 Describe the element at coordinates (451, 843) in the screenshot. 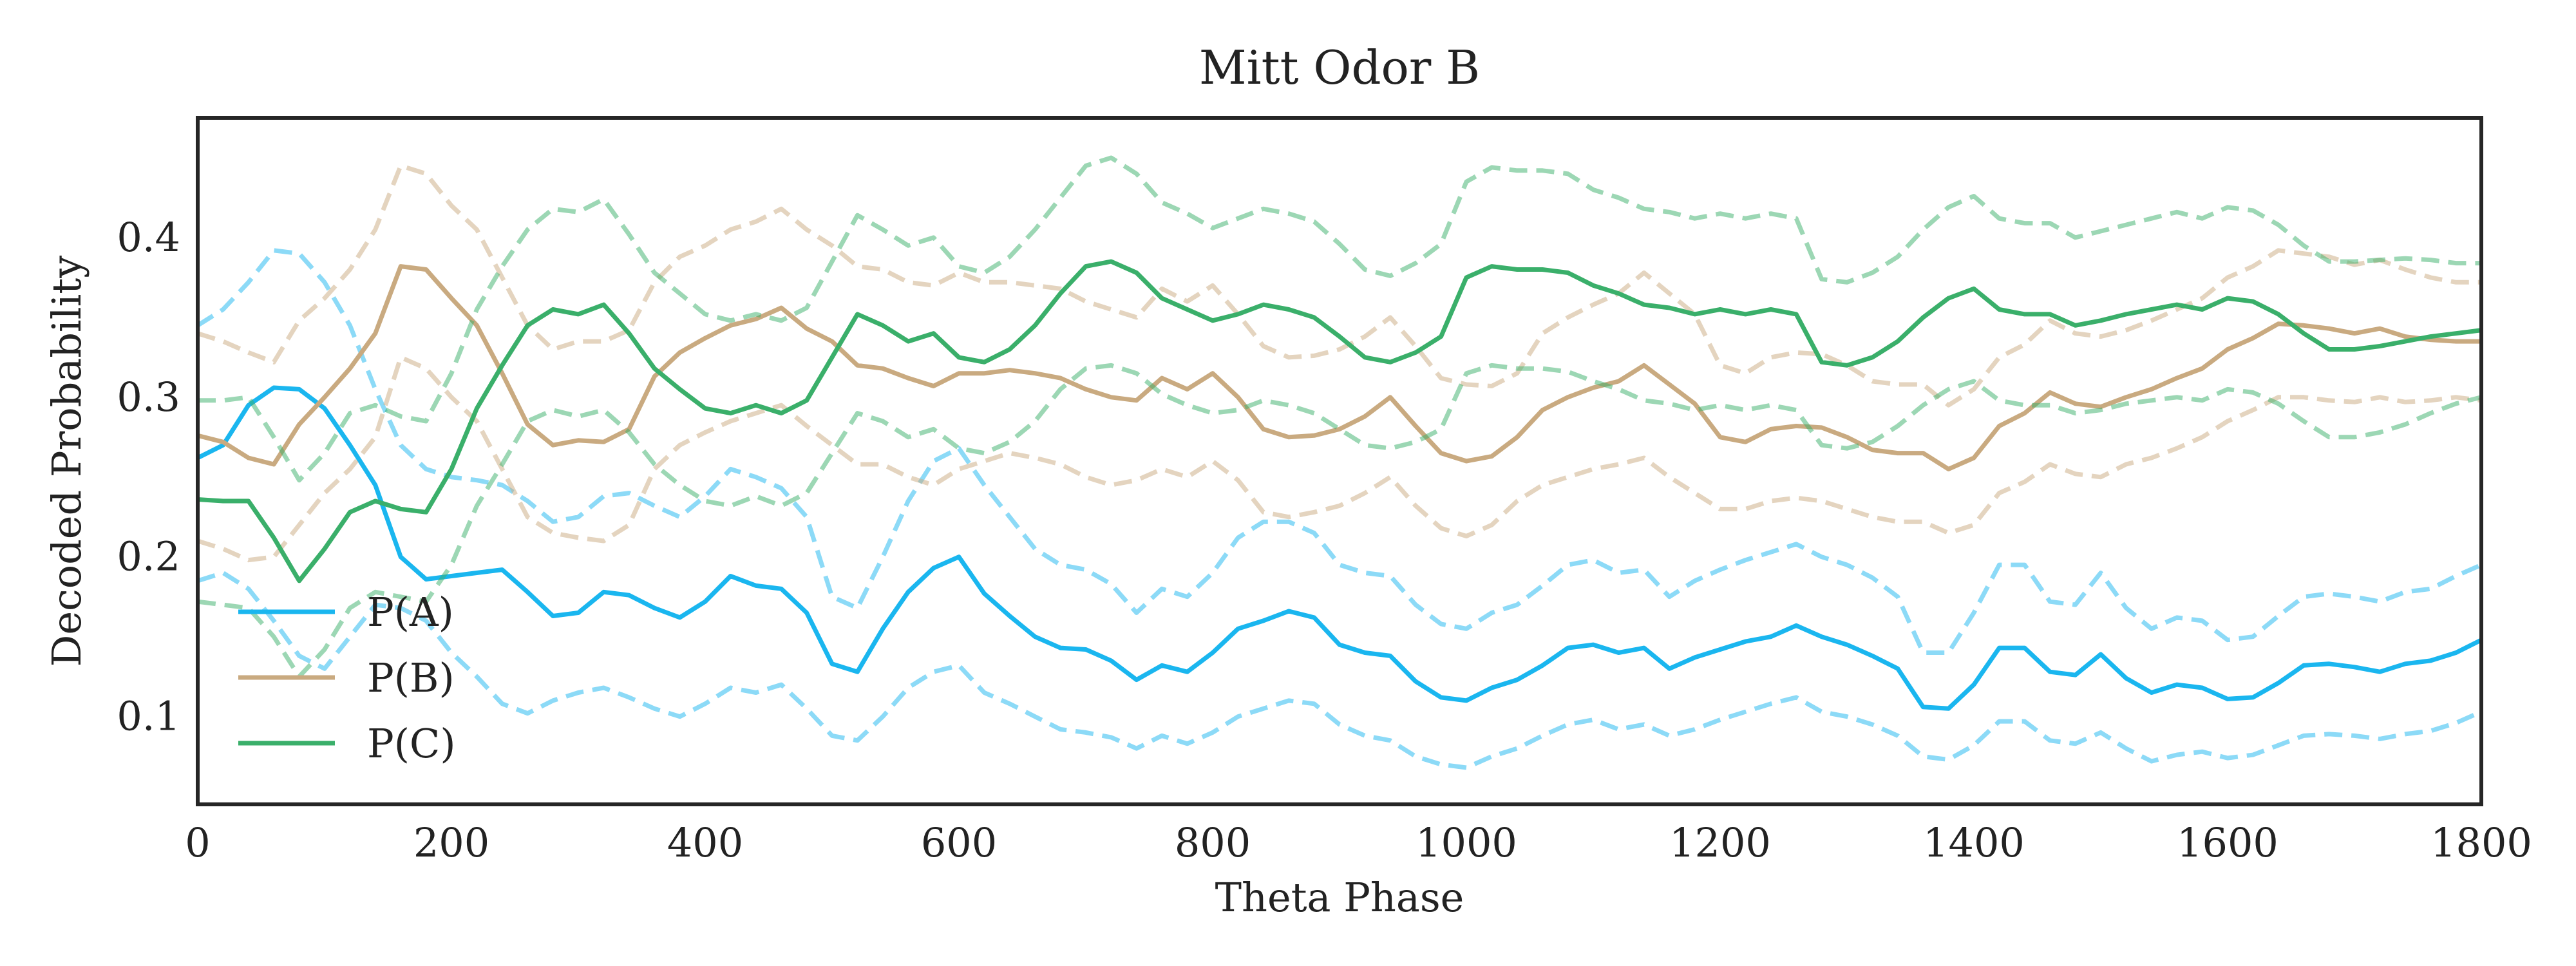

I see `x-tick-label: 200` at that location.